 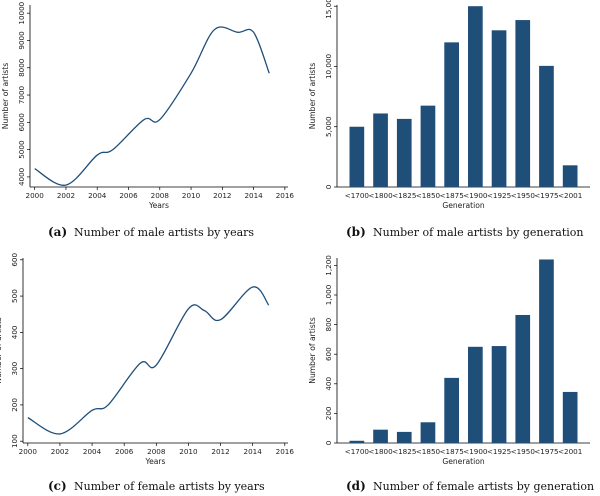 What do you see at coordinates (478, 232) in the screenshot?
I see `caption-text: Number of male artists by generation` at bounding box center [478, 232].